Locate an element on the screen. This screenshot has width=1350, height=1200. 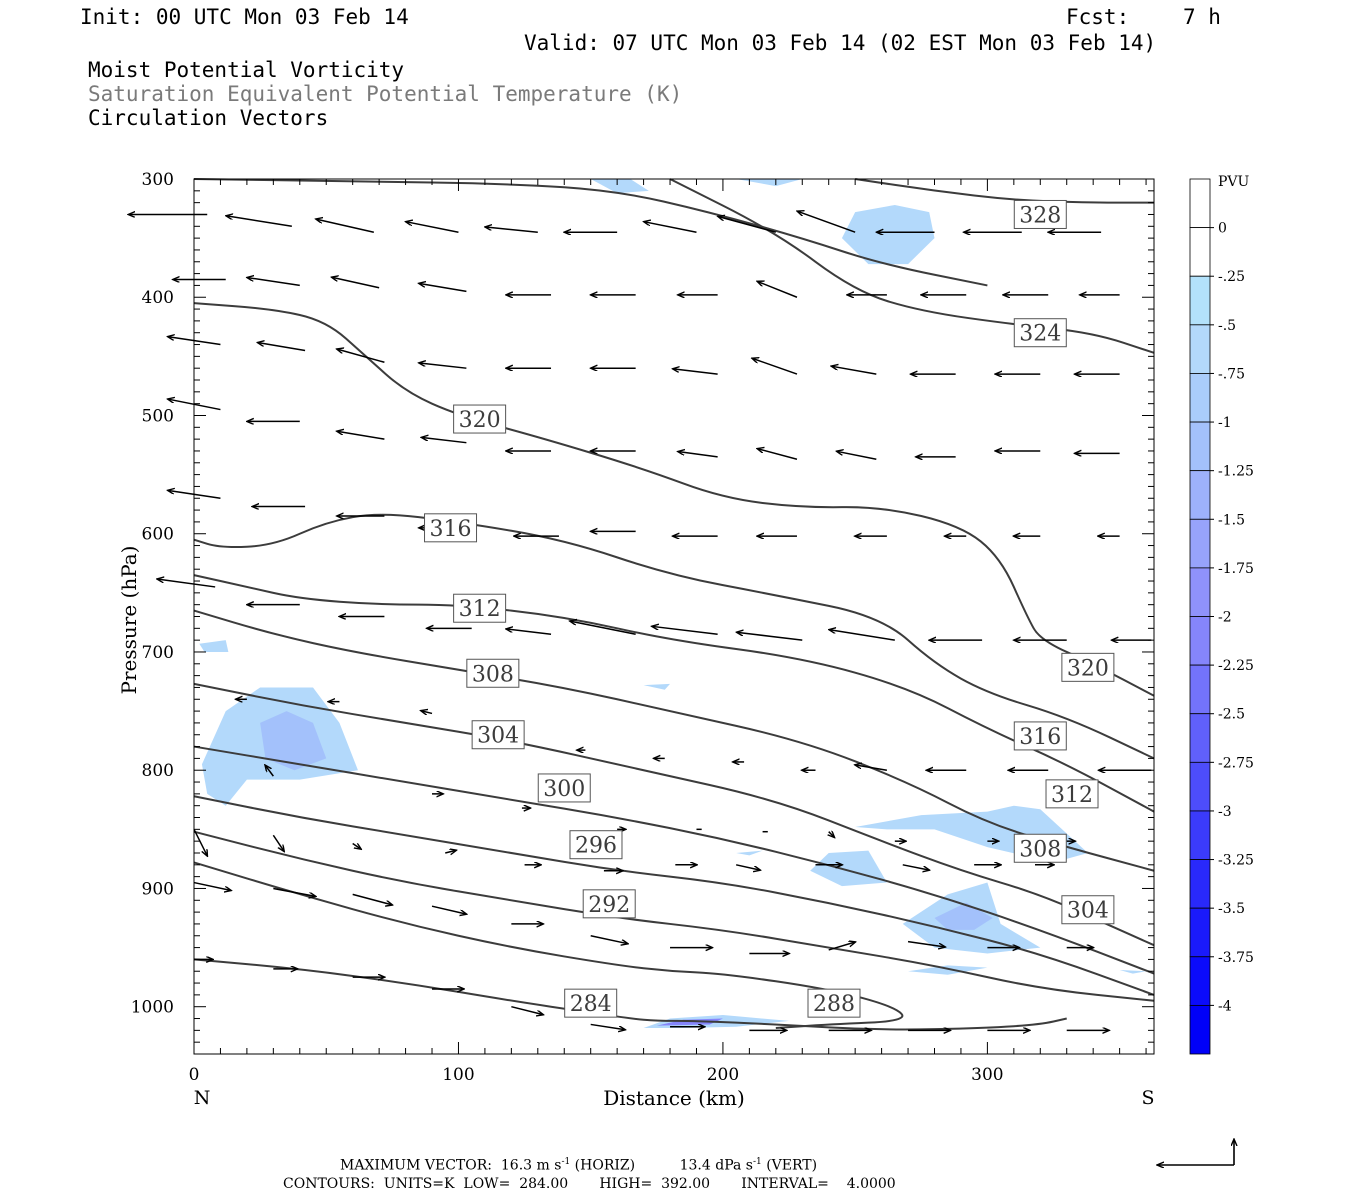
contour-label: 288 is located at coordinates (834, 1003).